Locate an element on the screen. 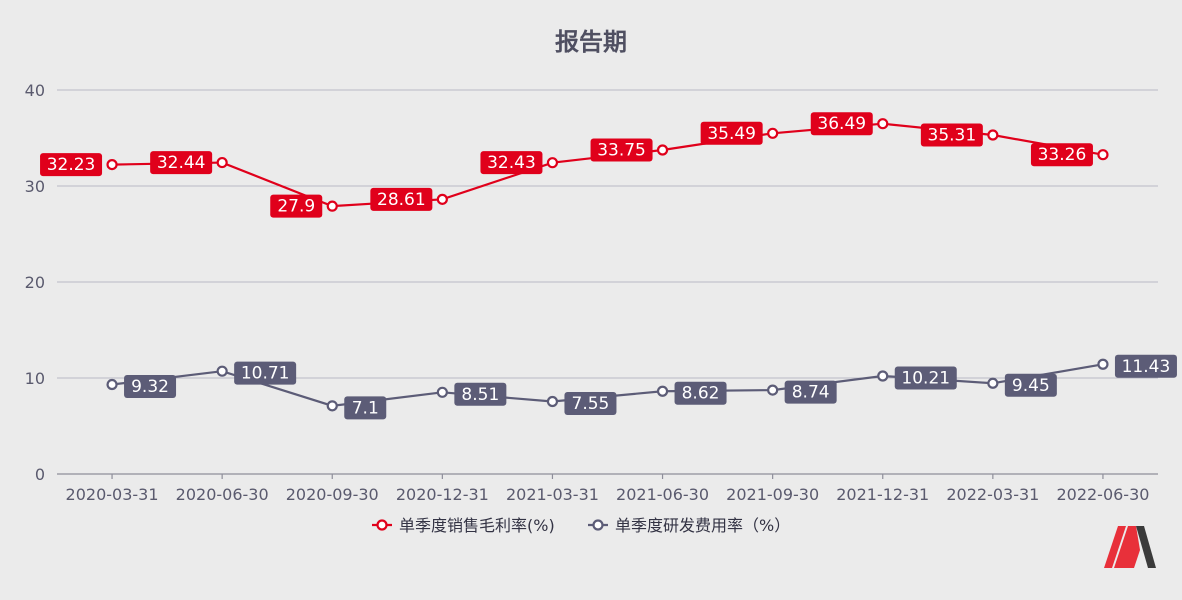 This screenshot has height=600, width=1182. data-label: 32.23 is located at coordinates (71, 165).